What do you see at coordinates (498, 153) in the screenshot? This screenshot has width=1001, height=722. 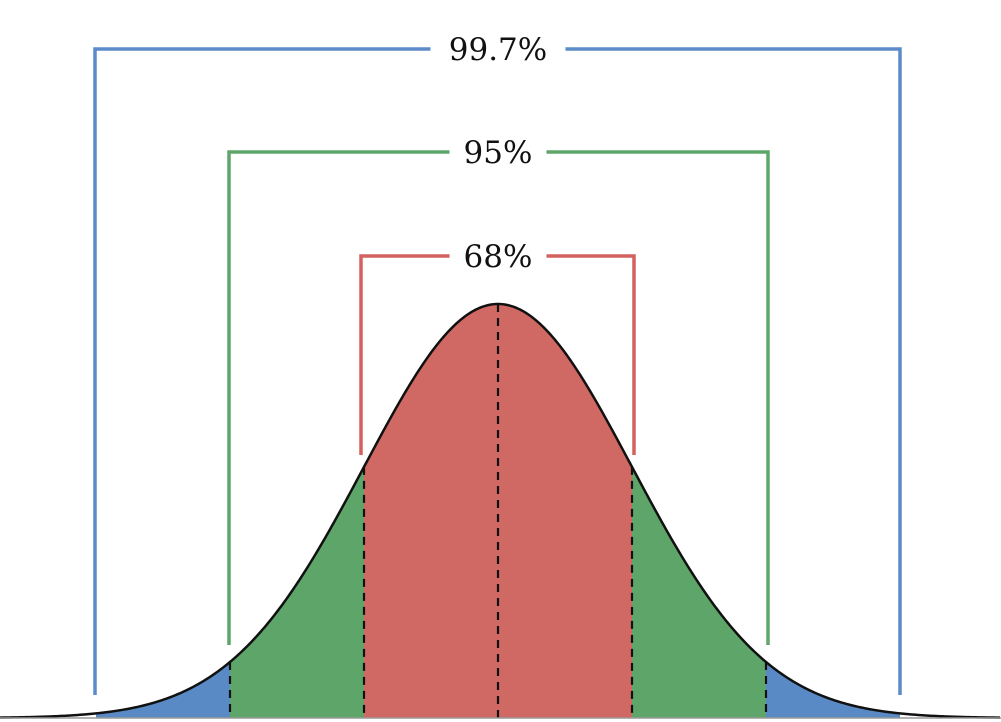 I see `bracket-label: 95%` at bounding box center [498, 153].